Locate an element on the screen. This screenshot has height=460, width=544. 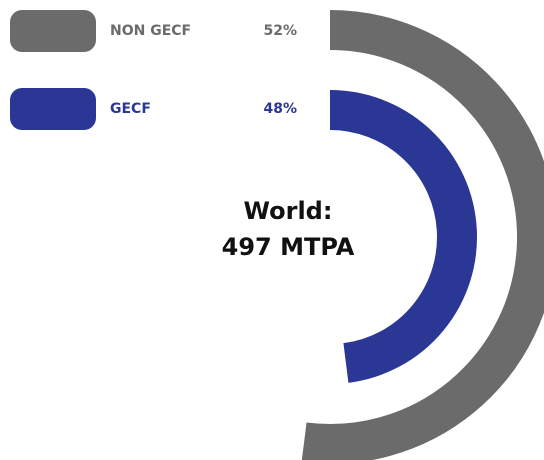
value-label: 48% is located at coordinates (280, 109).